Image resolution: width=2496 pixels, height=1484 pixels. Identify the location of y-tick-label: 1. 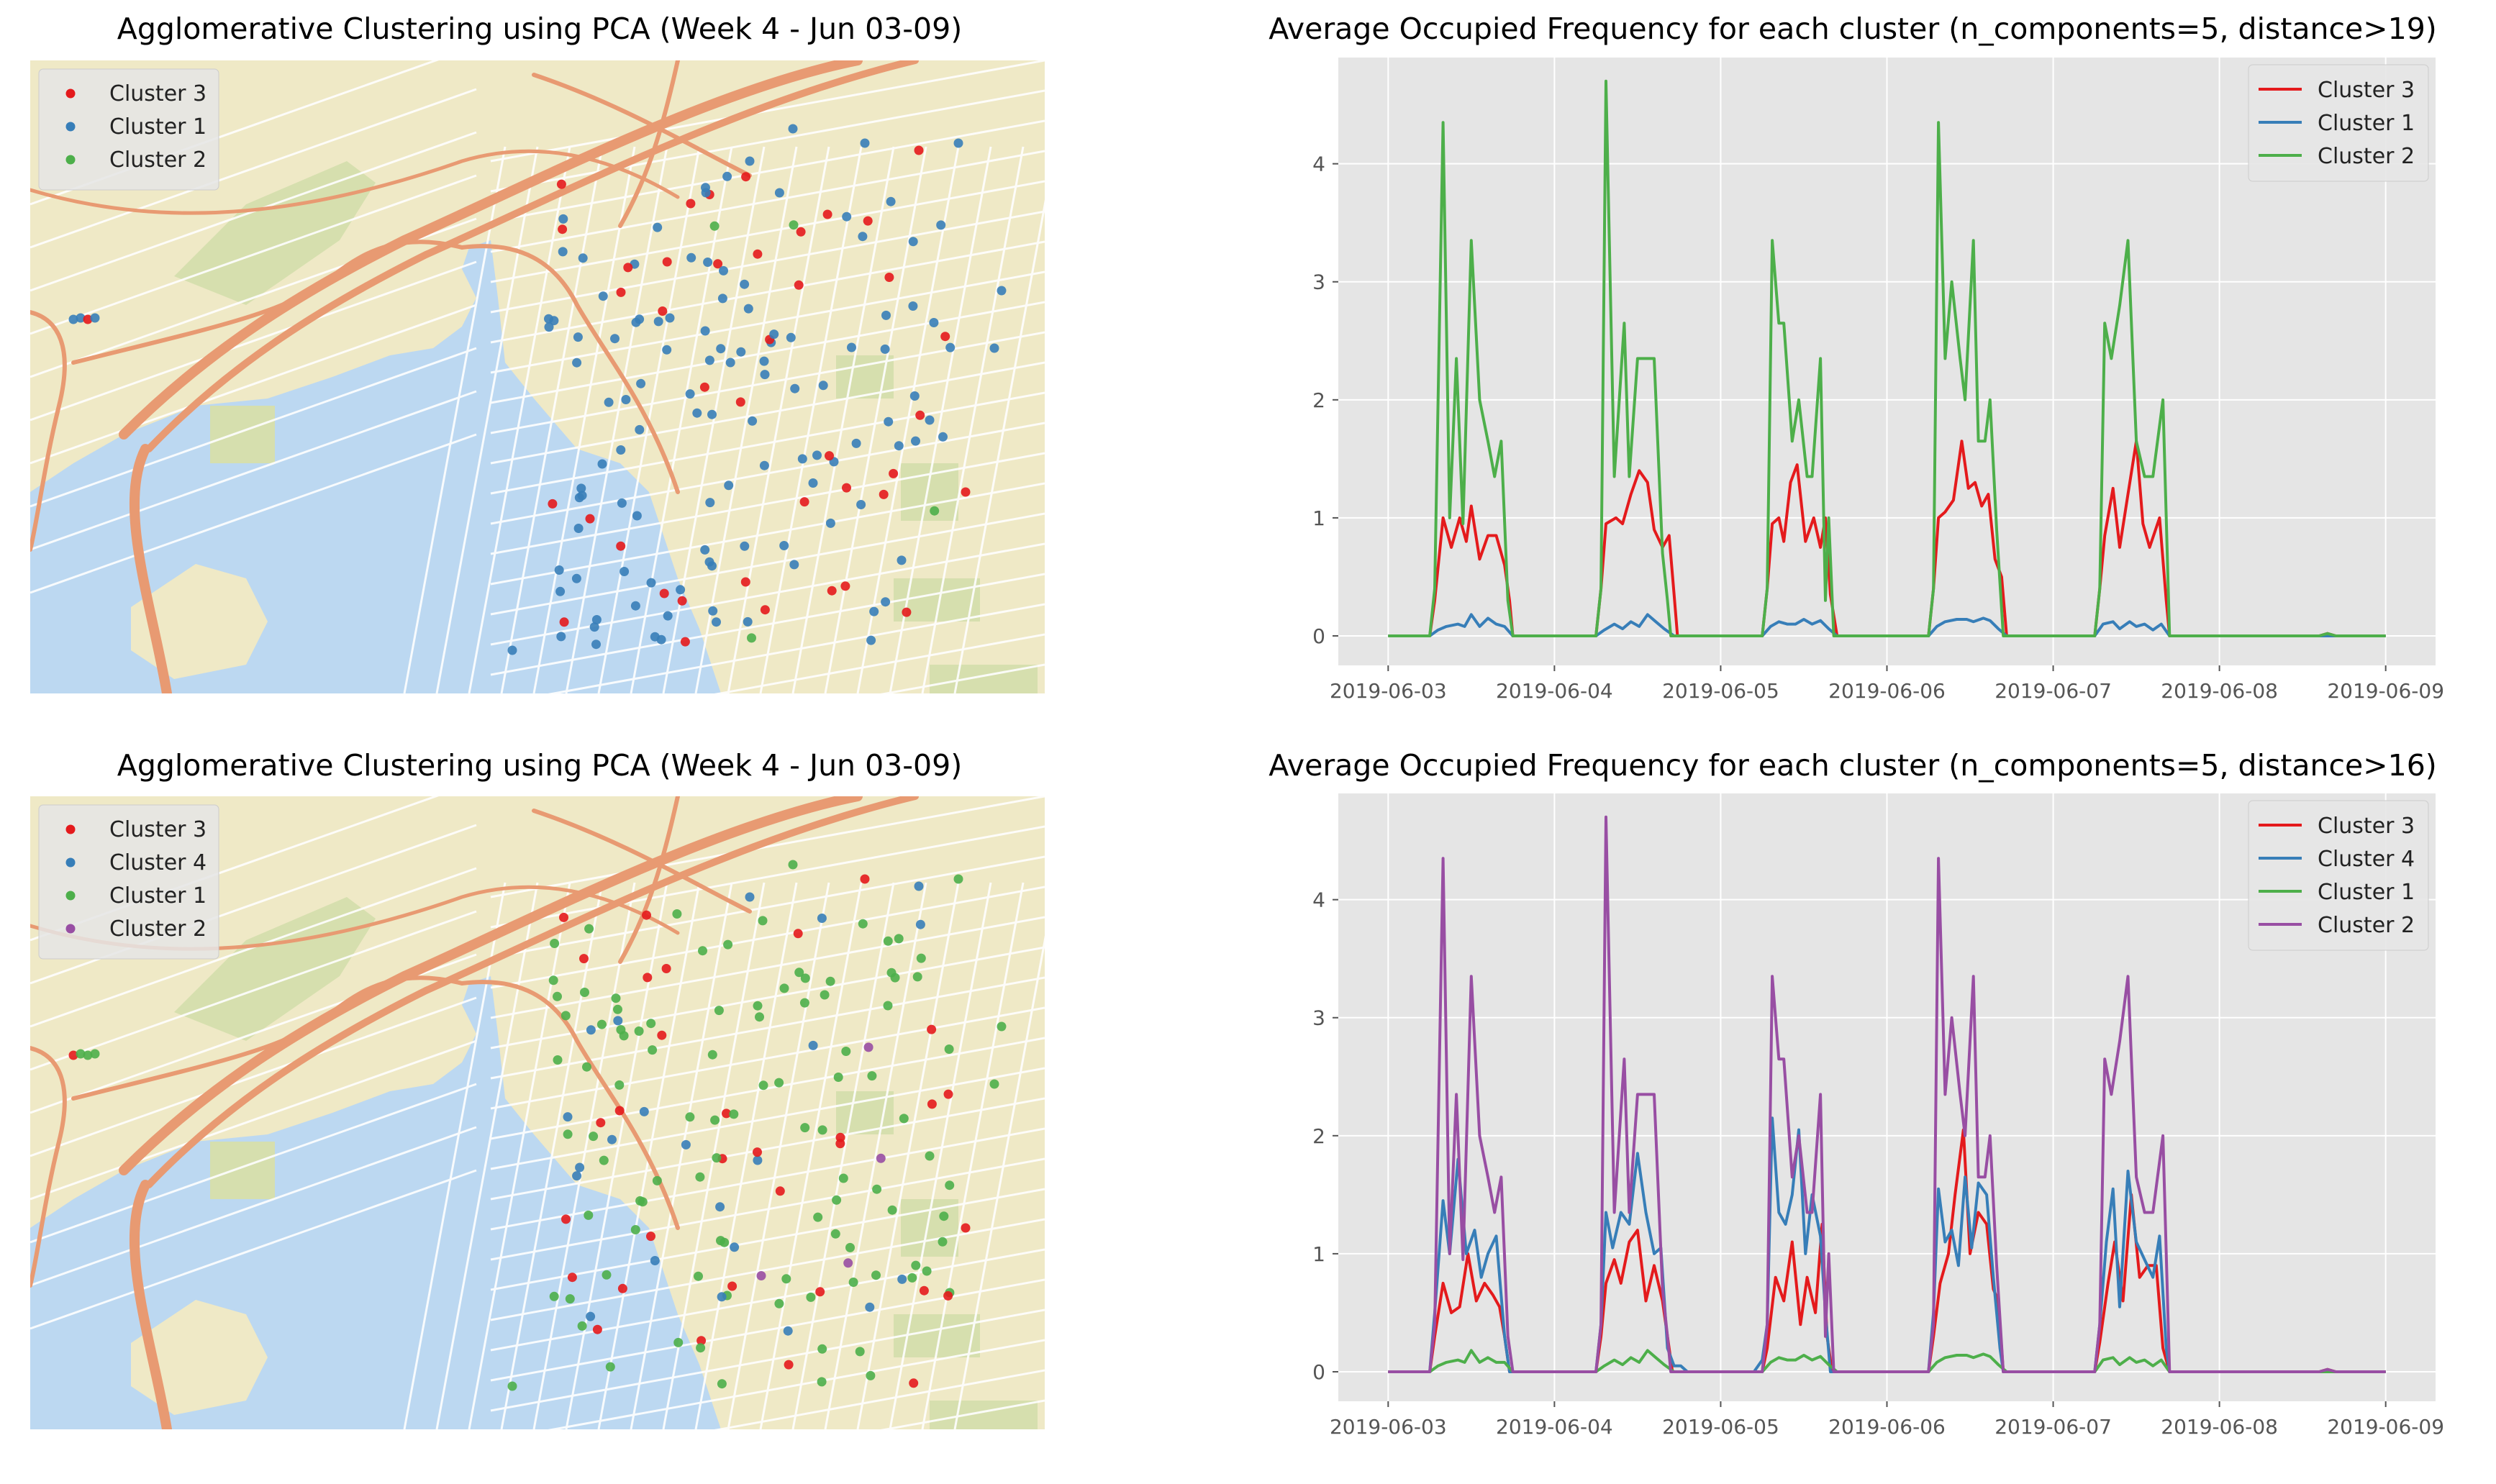
(1318, 518).